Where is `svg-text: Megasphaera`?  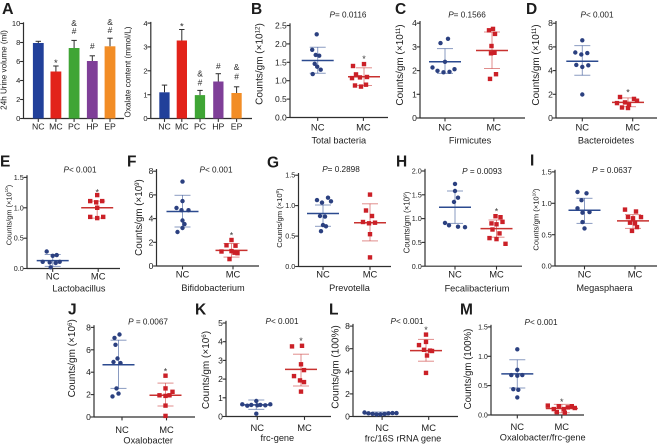
svg-text: Megasphaera is located at coordinates (604, 288).